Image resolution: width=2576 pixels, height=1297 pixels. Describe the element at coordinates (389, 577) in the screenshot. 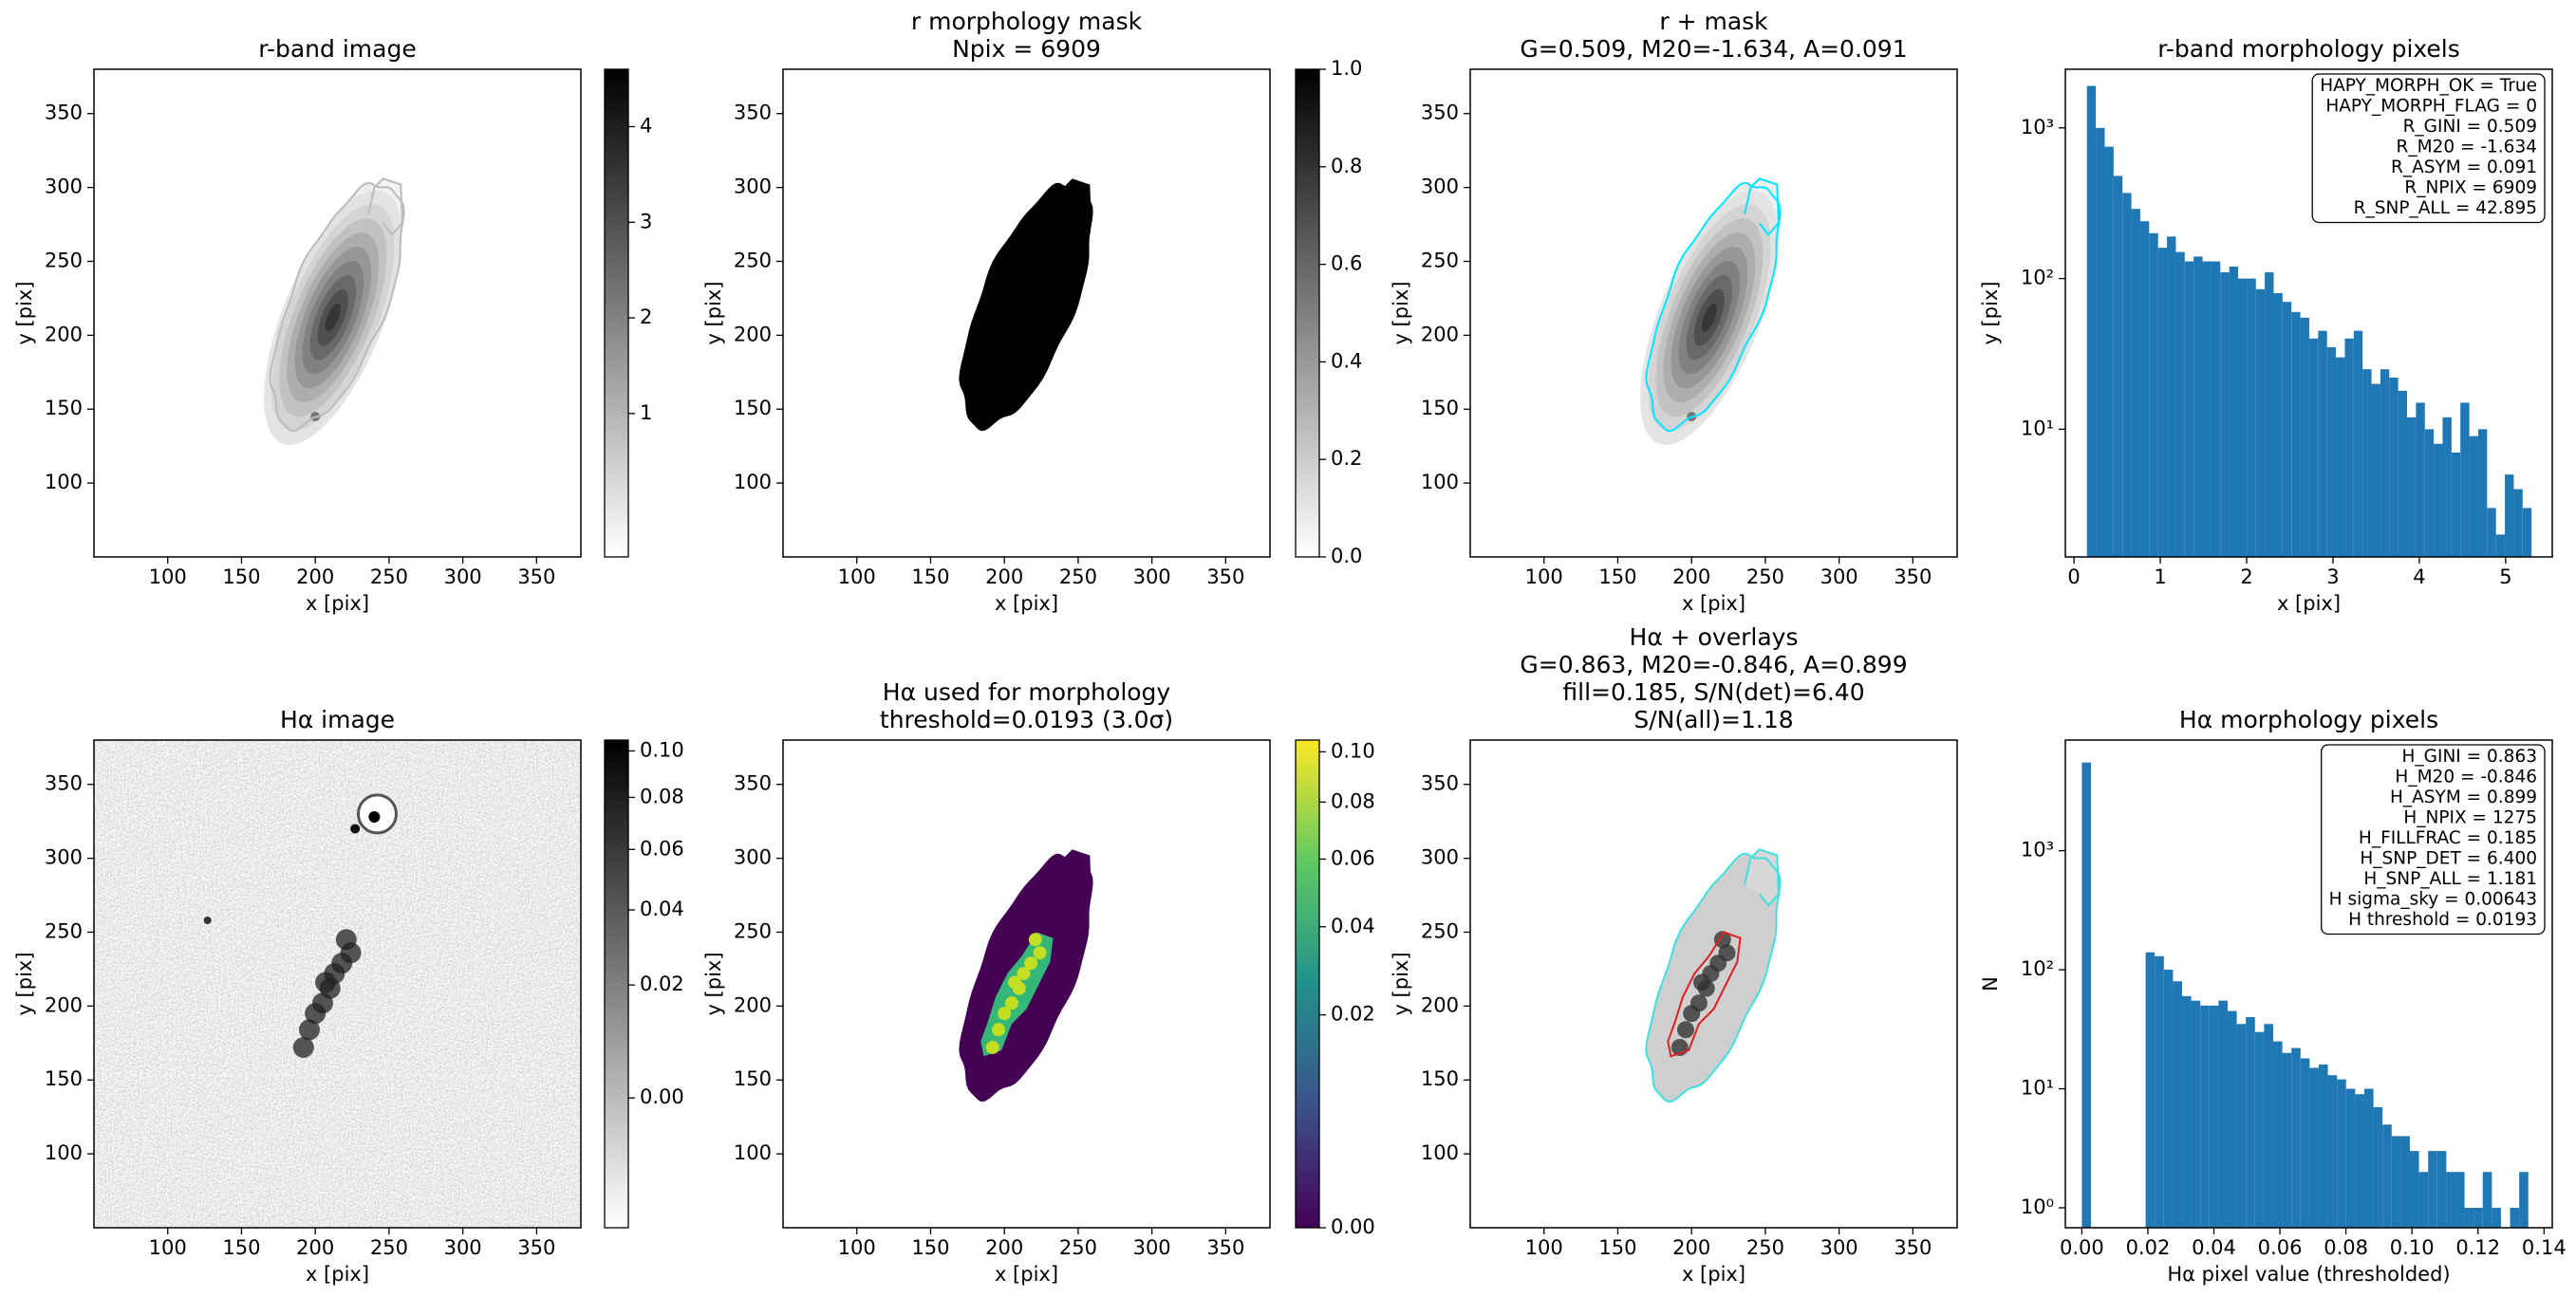

I see `x-tick-label: 250` at that location.